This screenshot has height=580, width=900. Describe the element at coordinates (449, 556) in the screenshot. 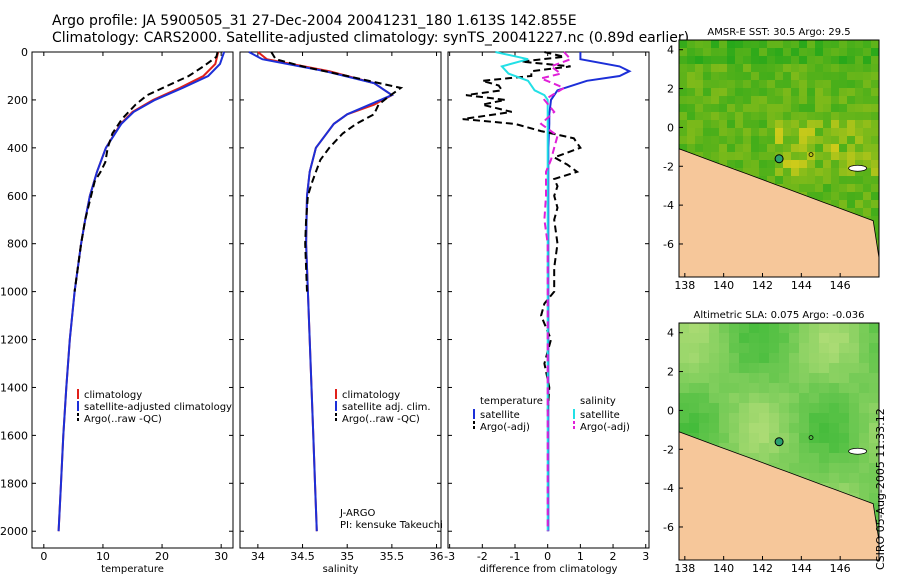

I see `x-tick-label: -3` at that location.